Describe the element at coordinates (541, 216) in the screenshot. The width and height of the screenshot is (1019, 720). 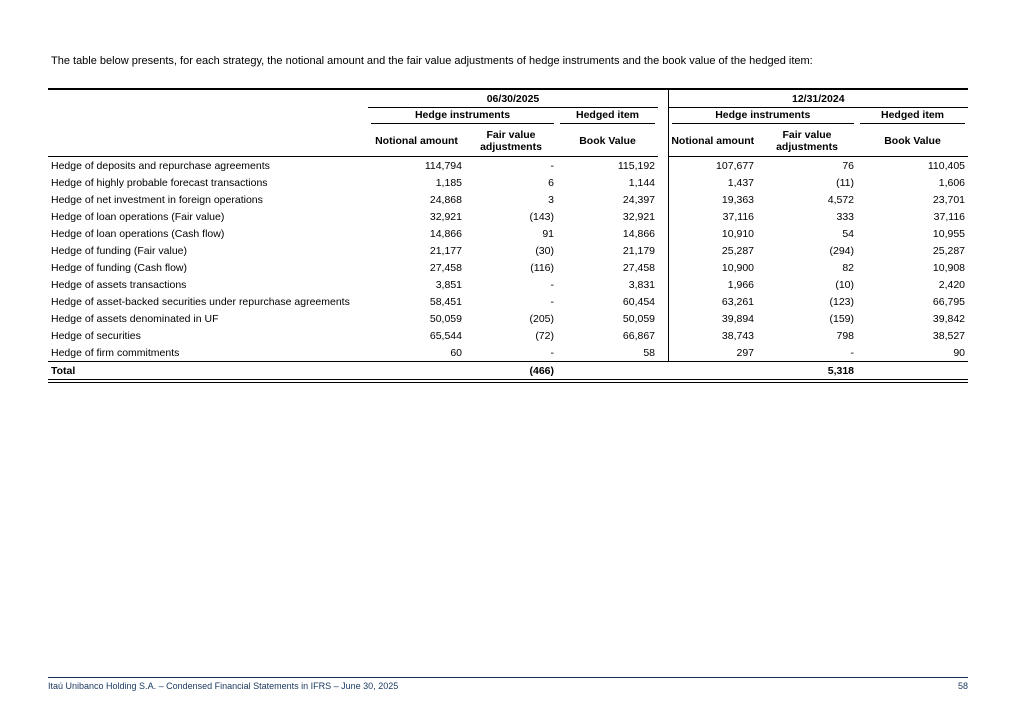
I see `row-value: (143)` at that location.